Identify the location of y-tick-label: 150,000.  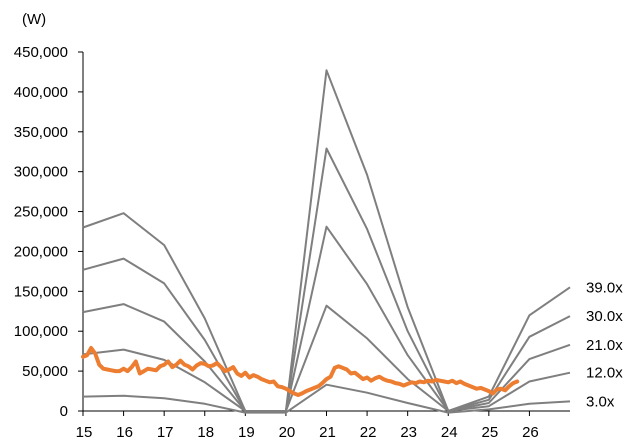
(41, 291).